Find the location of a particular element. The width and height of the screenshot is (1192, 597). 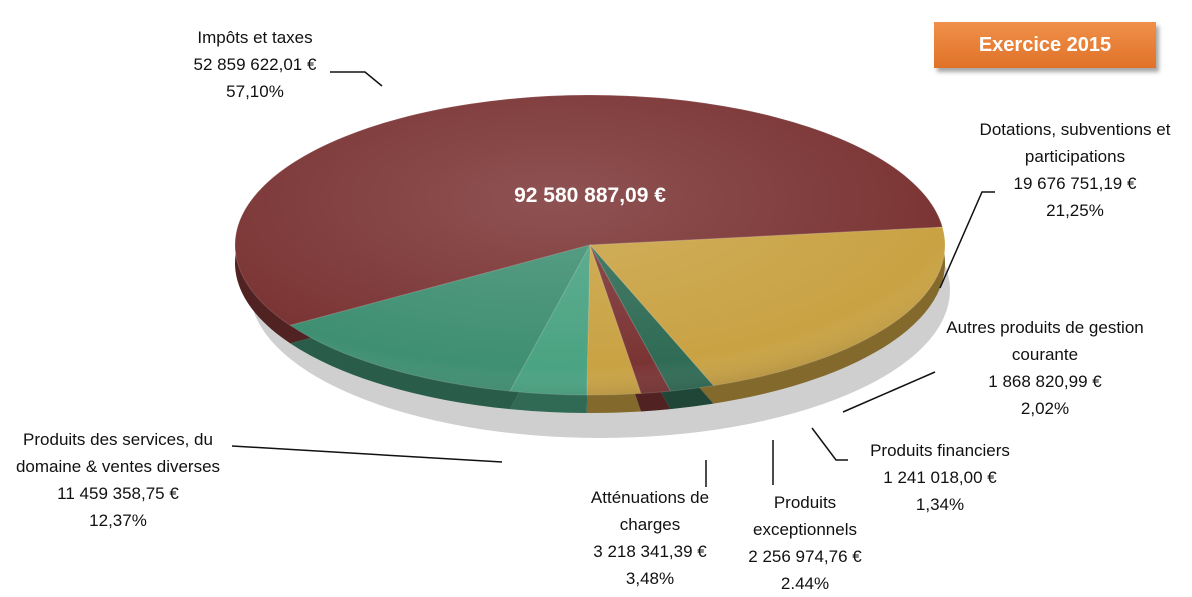

value-label: 19 676 751,19 € is located at coordinates (1075, 183).